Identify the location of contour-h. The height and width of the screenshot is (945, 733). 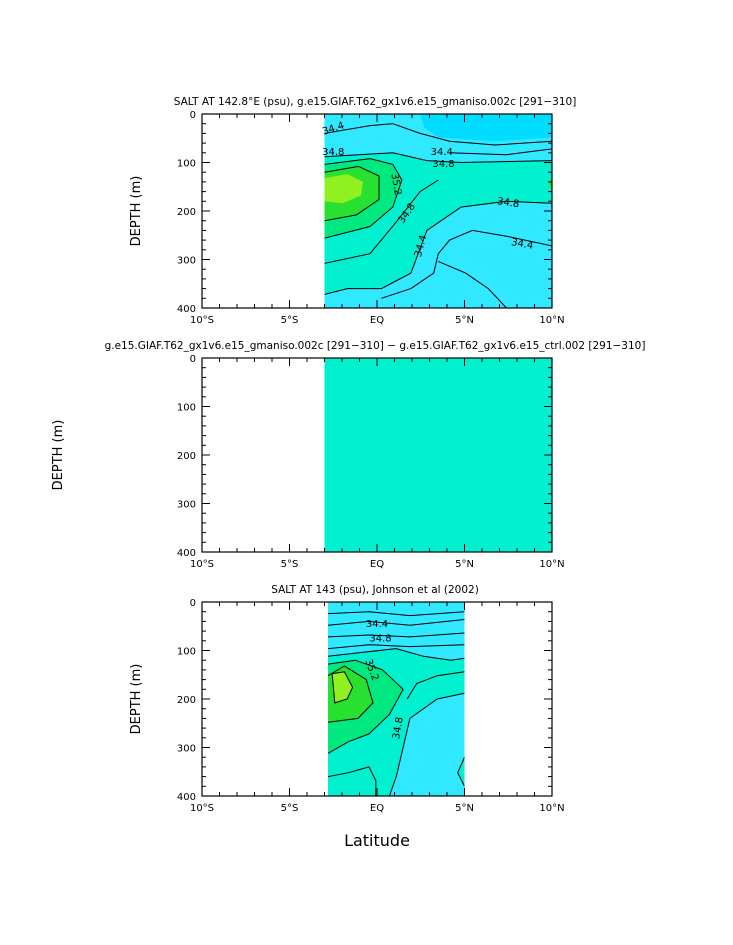
(461, 771).